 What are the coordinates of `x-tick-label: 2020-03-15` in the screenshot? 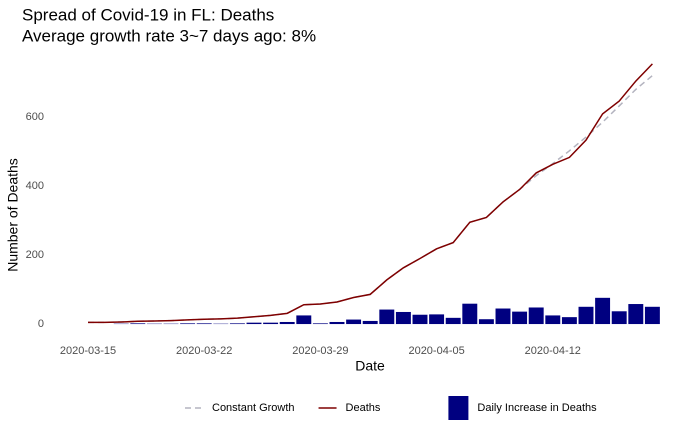 It's located at (88, 351).